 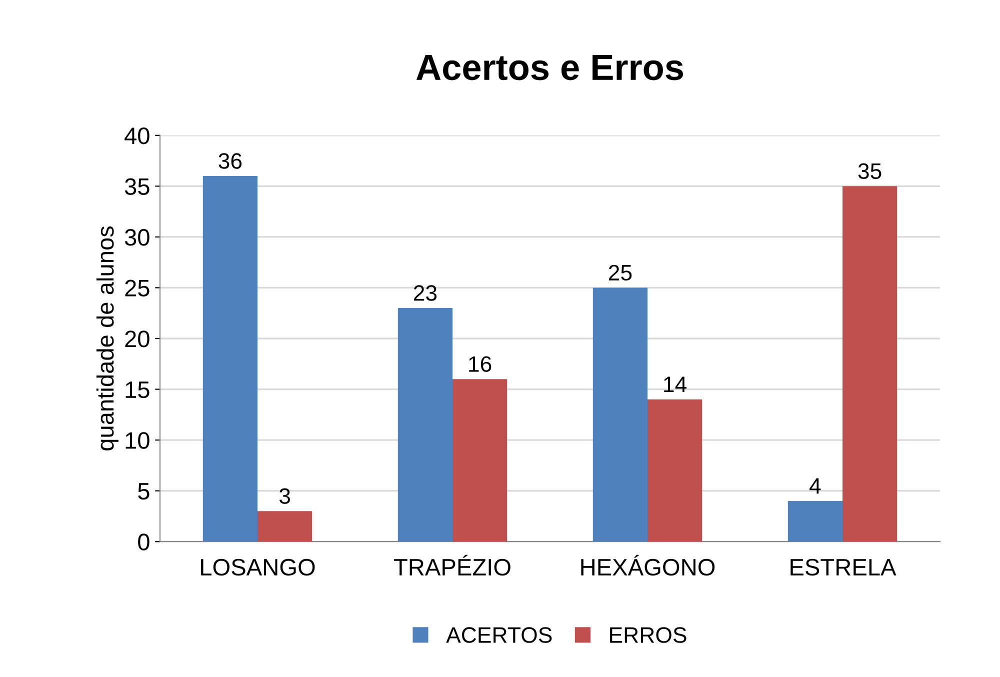 What do you see at coordinates (480, 364) in the screenshot?
I see `data-label: 16` at bounding box center [480, 364].